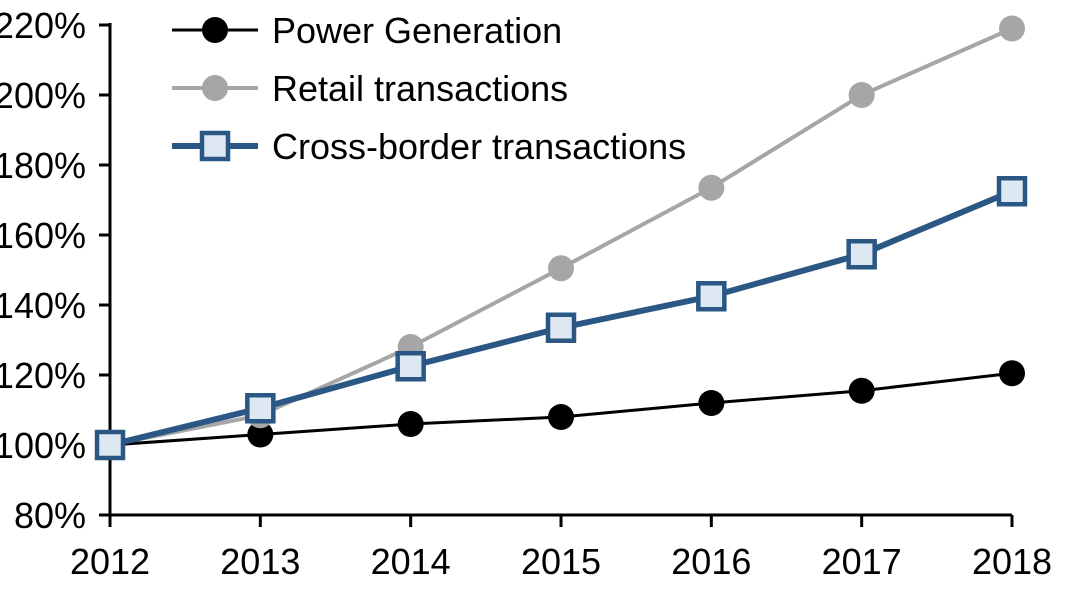 This screenshot has width=1076, height=590. Describe the element at coordinates (479, 146) in the screenshot. I see `legend-label-cross-border-transactions: Cross-border transactions` at that location.